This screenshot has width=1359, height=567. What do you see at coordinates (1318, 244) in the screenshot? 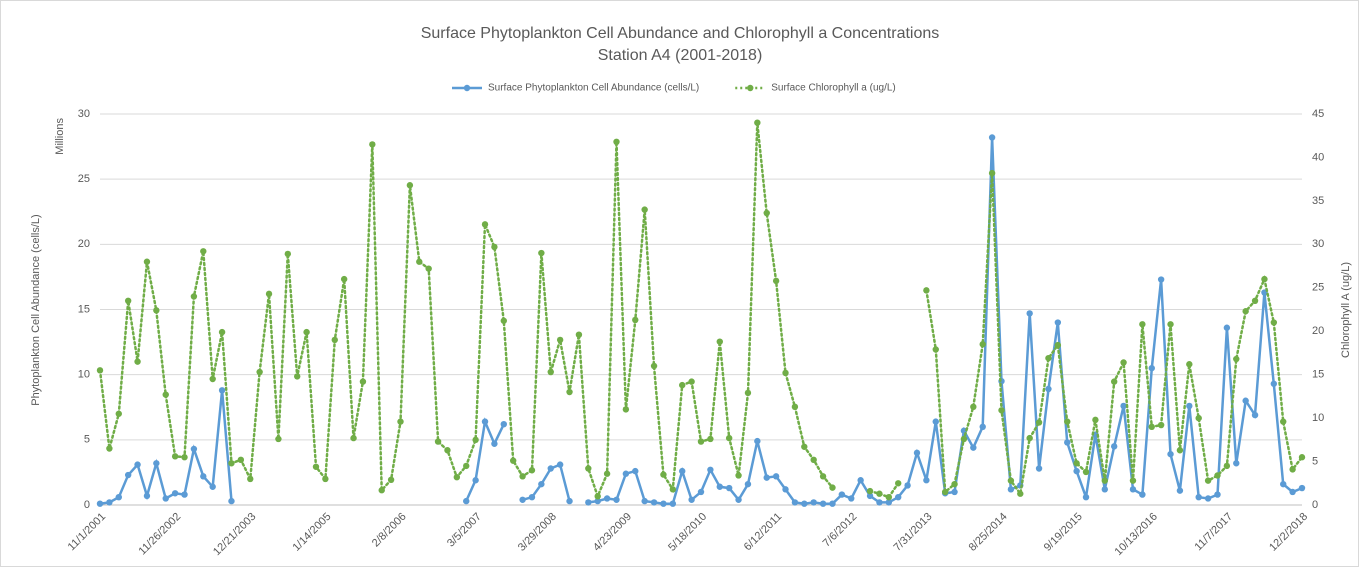
I see `y2-tick-label: 30` at bounding box center [1318, 244].